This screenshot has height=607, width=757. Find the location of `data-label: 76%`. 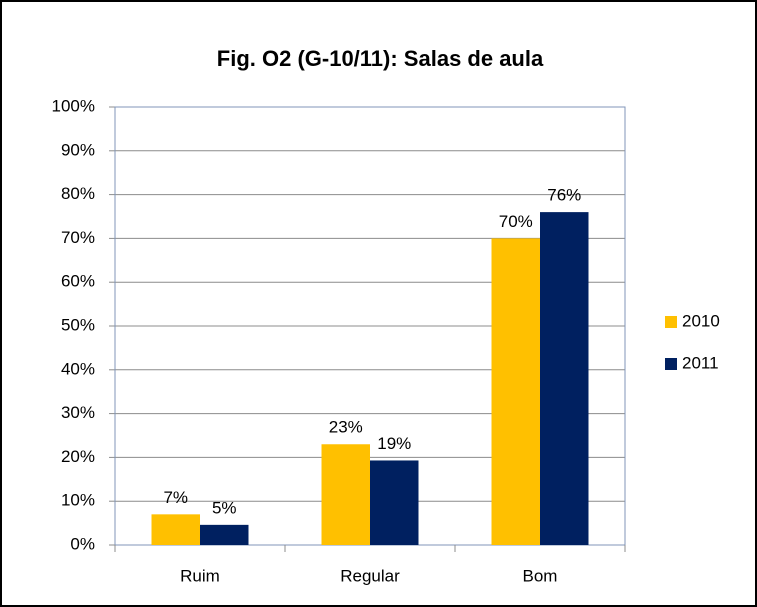

data-label: 76% is located at coordinates (564, 195).